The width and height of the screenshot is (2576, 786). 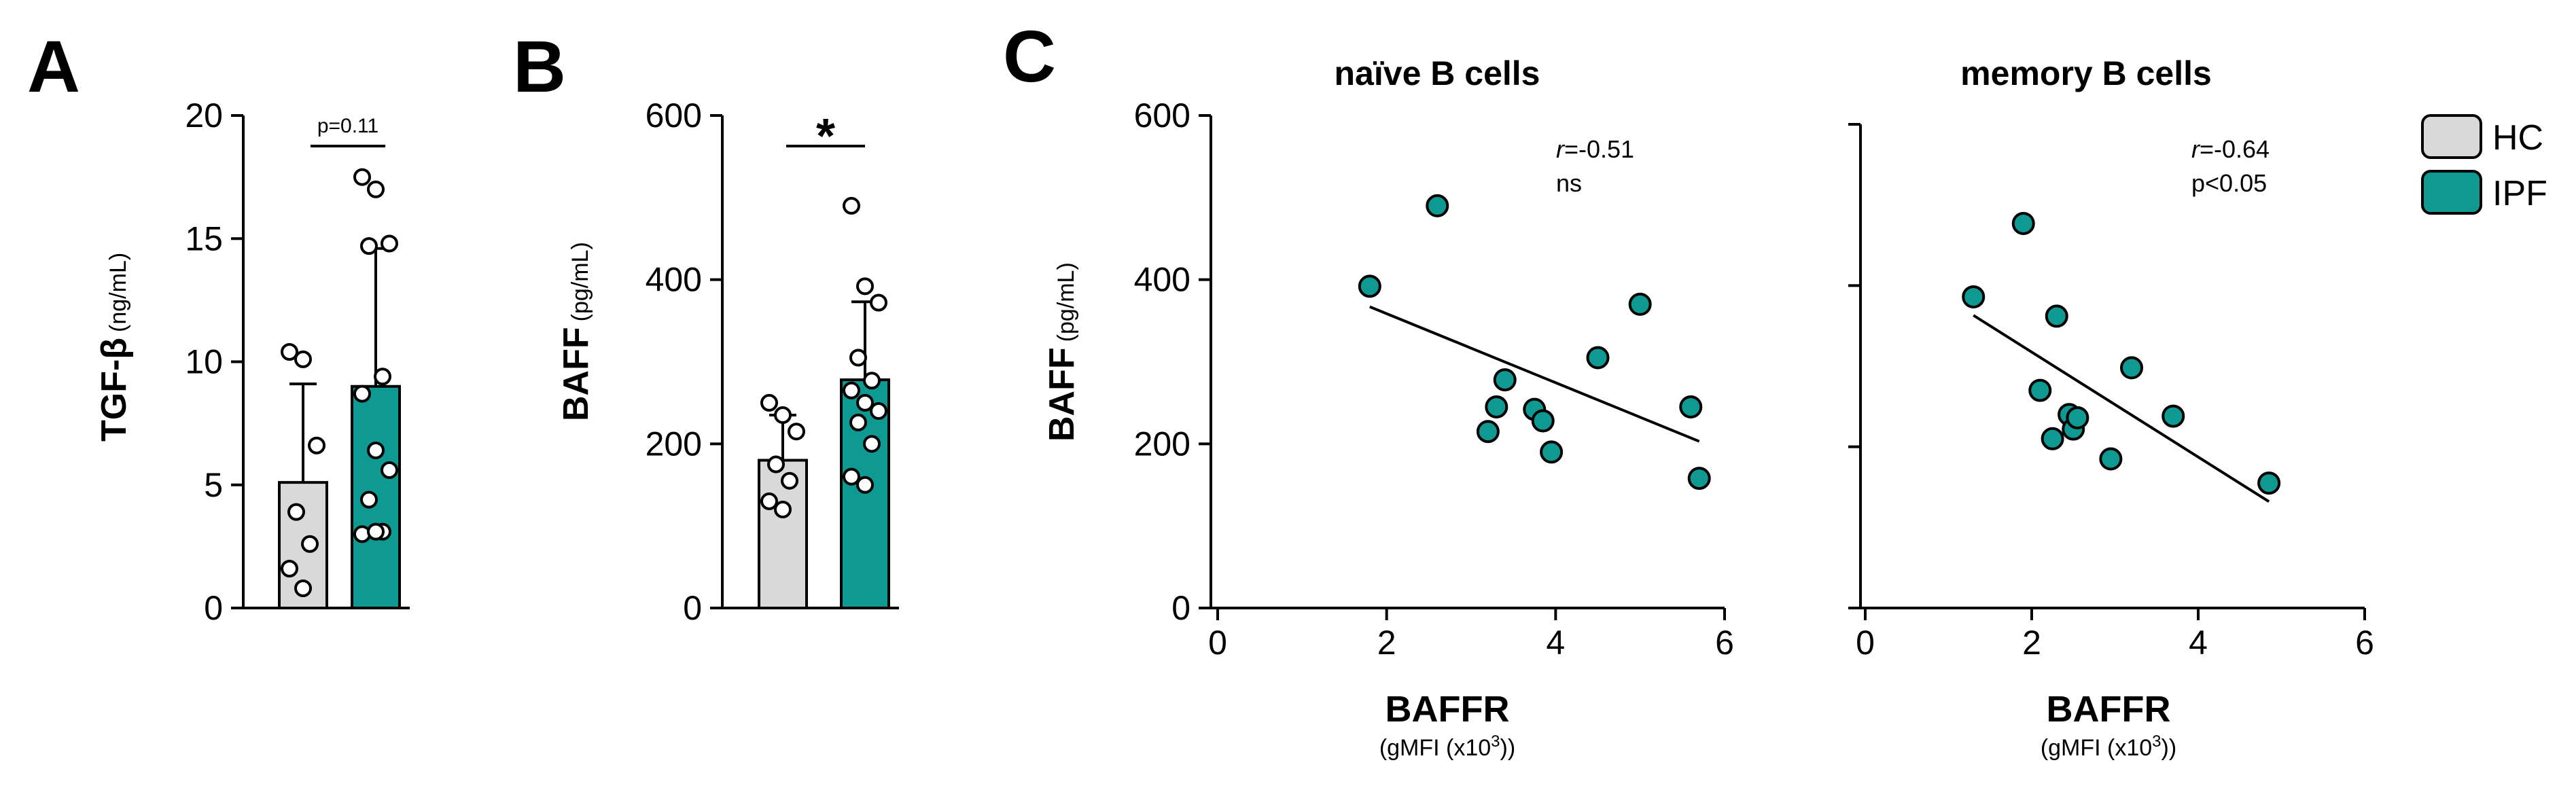 I want to click on panel-c-memory-r-value: r=-0.64, so click(x=2230, y=149).